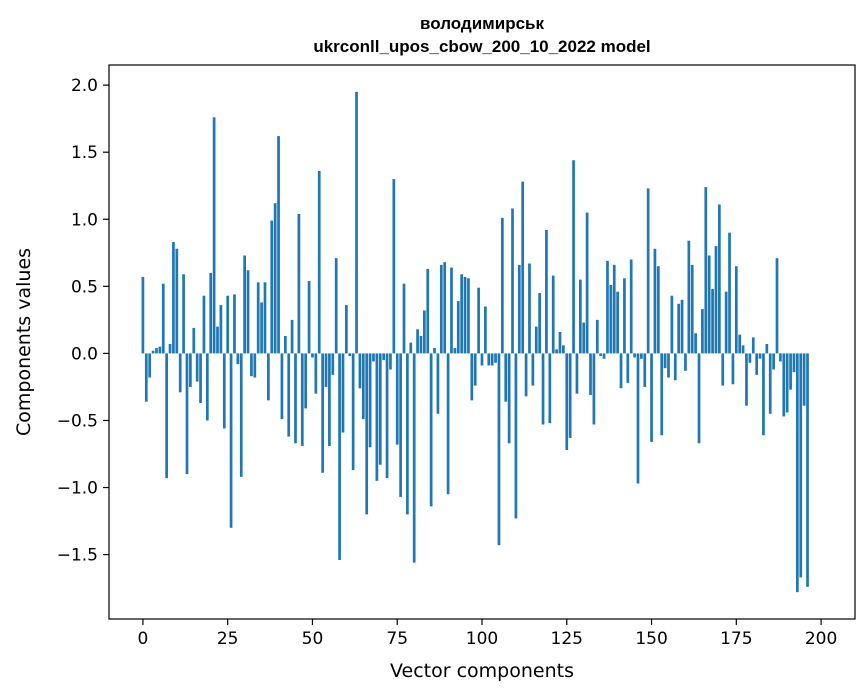 The image size is (867, 696). What do you see at coordinates (77, 421) in the screenshot?
I see `y-tick-label: −0.5` at bounding box center [77, 421].